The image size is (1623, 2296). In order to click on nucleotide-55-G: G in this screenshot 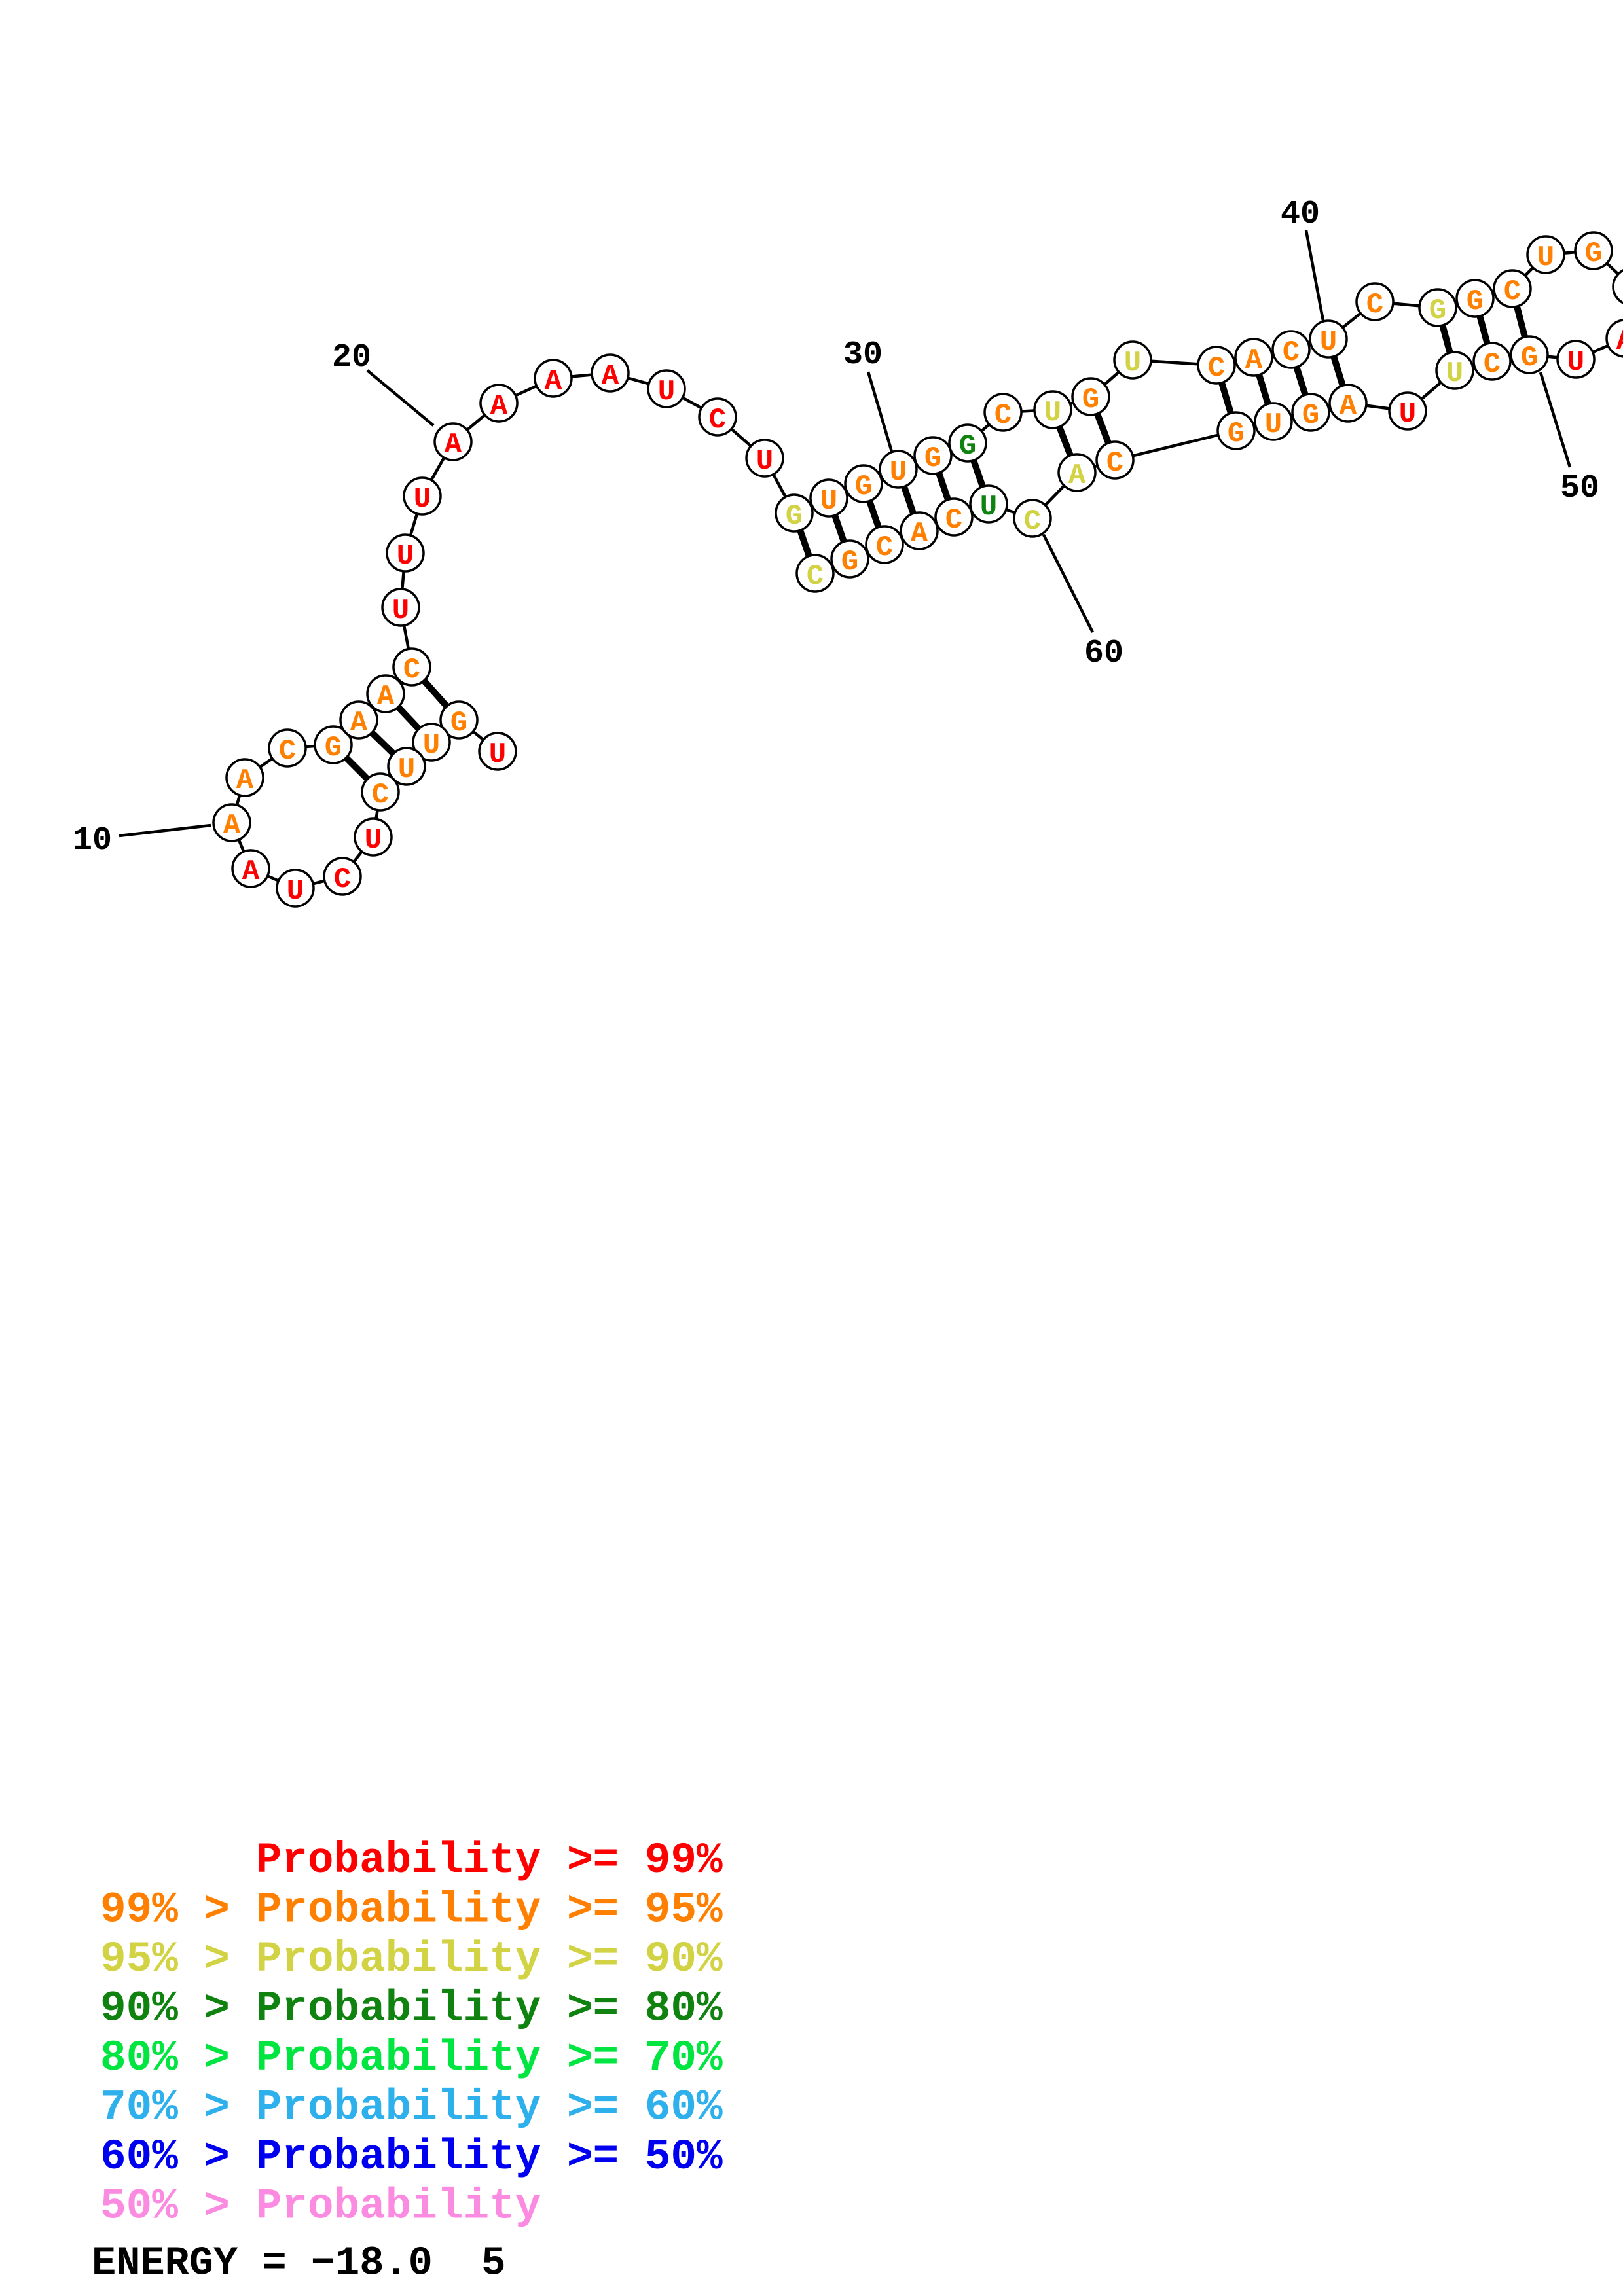, I will do `click(1310, 413)`.